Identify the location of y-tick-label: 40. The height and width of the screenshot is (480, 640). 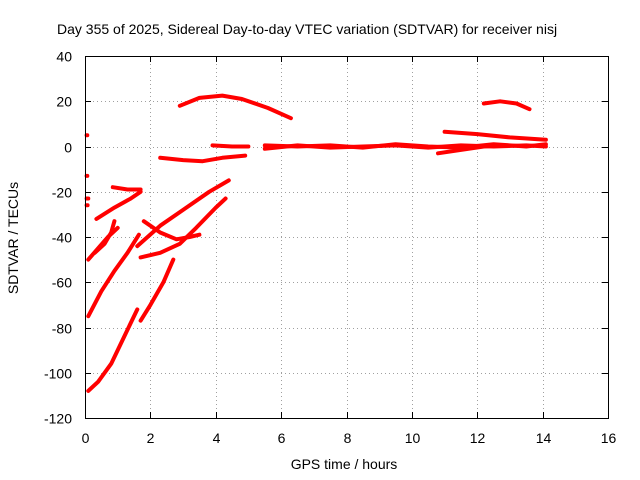
(64, 57).